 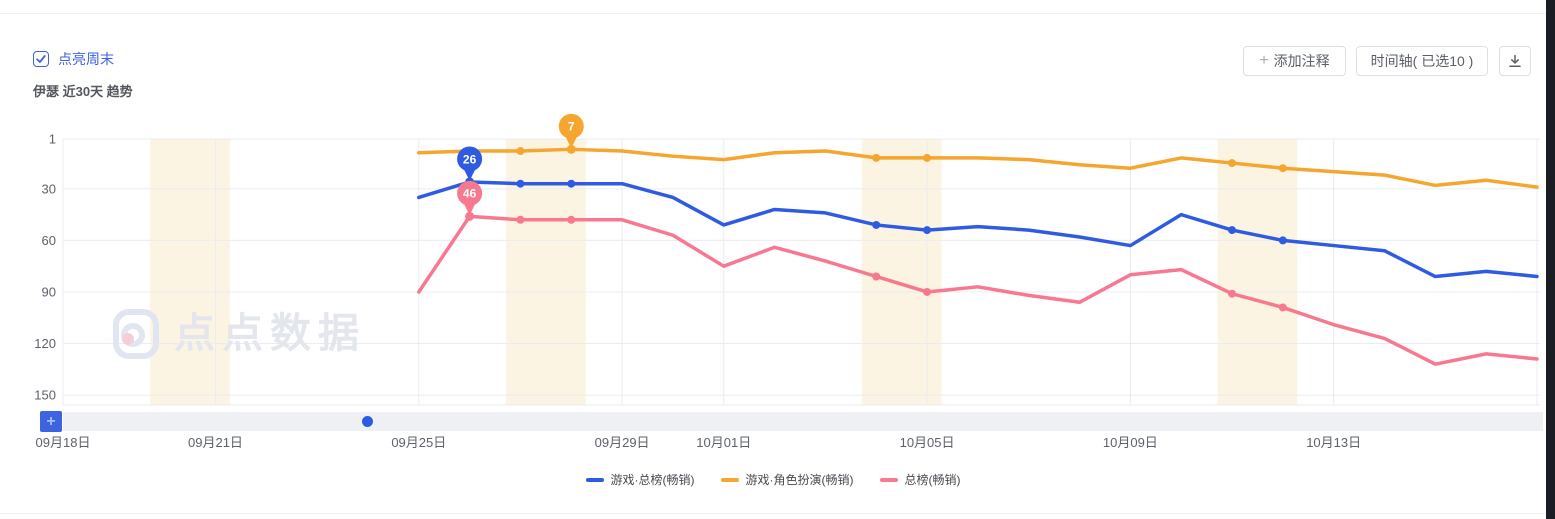 I want to click on y-axis-label: 90, so click(x=49, y=291).